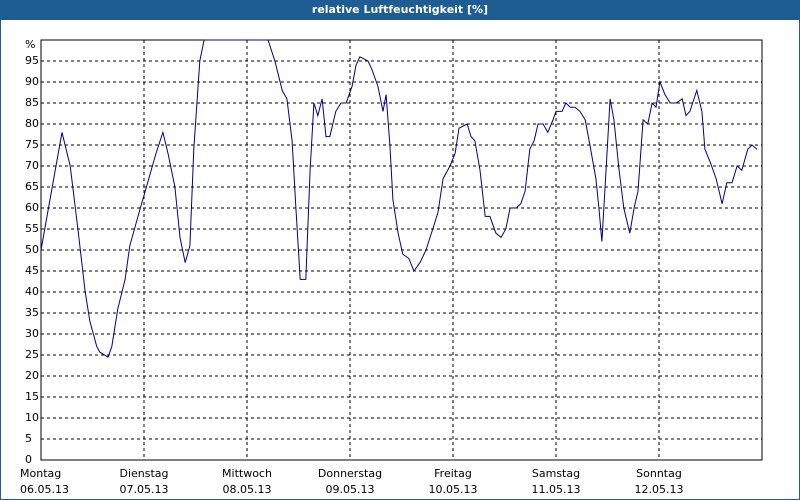 This screenshot has width=800, height=500. What do you see at coordinates (32, 81) in the screenshot?
I see `y-tick-label: 90` at bounding box center [32, 81].